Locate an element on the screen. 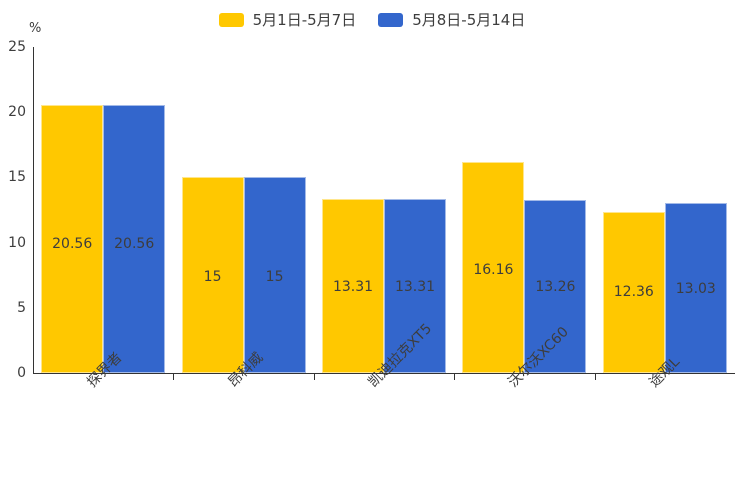  y-axis-tick-label: 15 is located at coordinates (17, 177).